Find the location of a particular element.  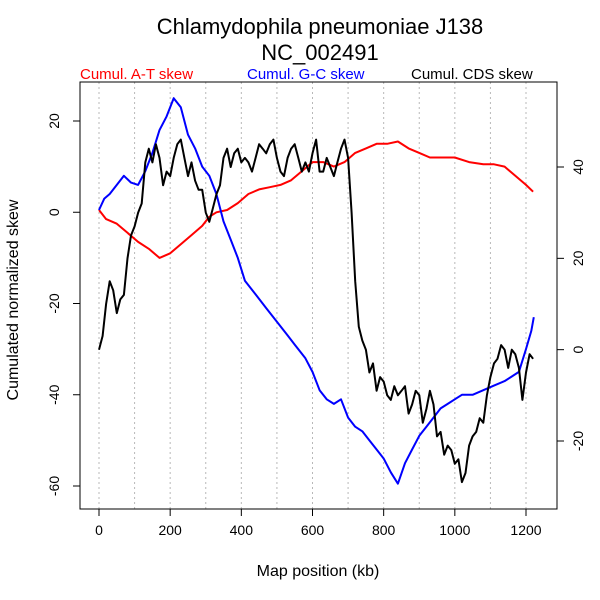

x-tick-label-1000: 1000 is located at coordinates (454, 530).